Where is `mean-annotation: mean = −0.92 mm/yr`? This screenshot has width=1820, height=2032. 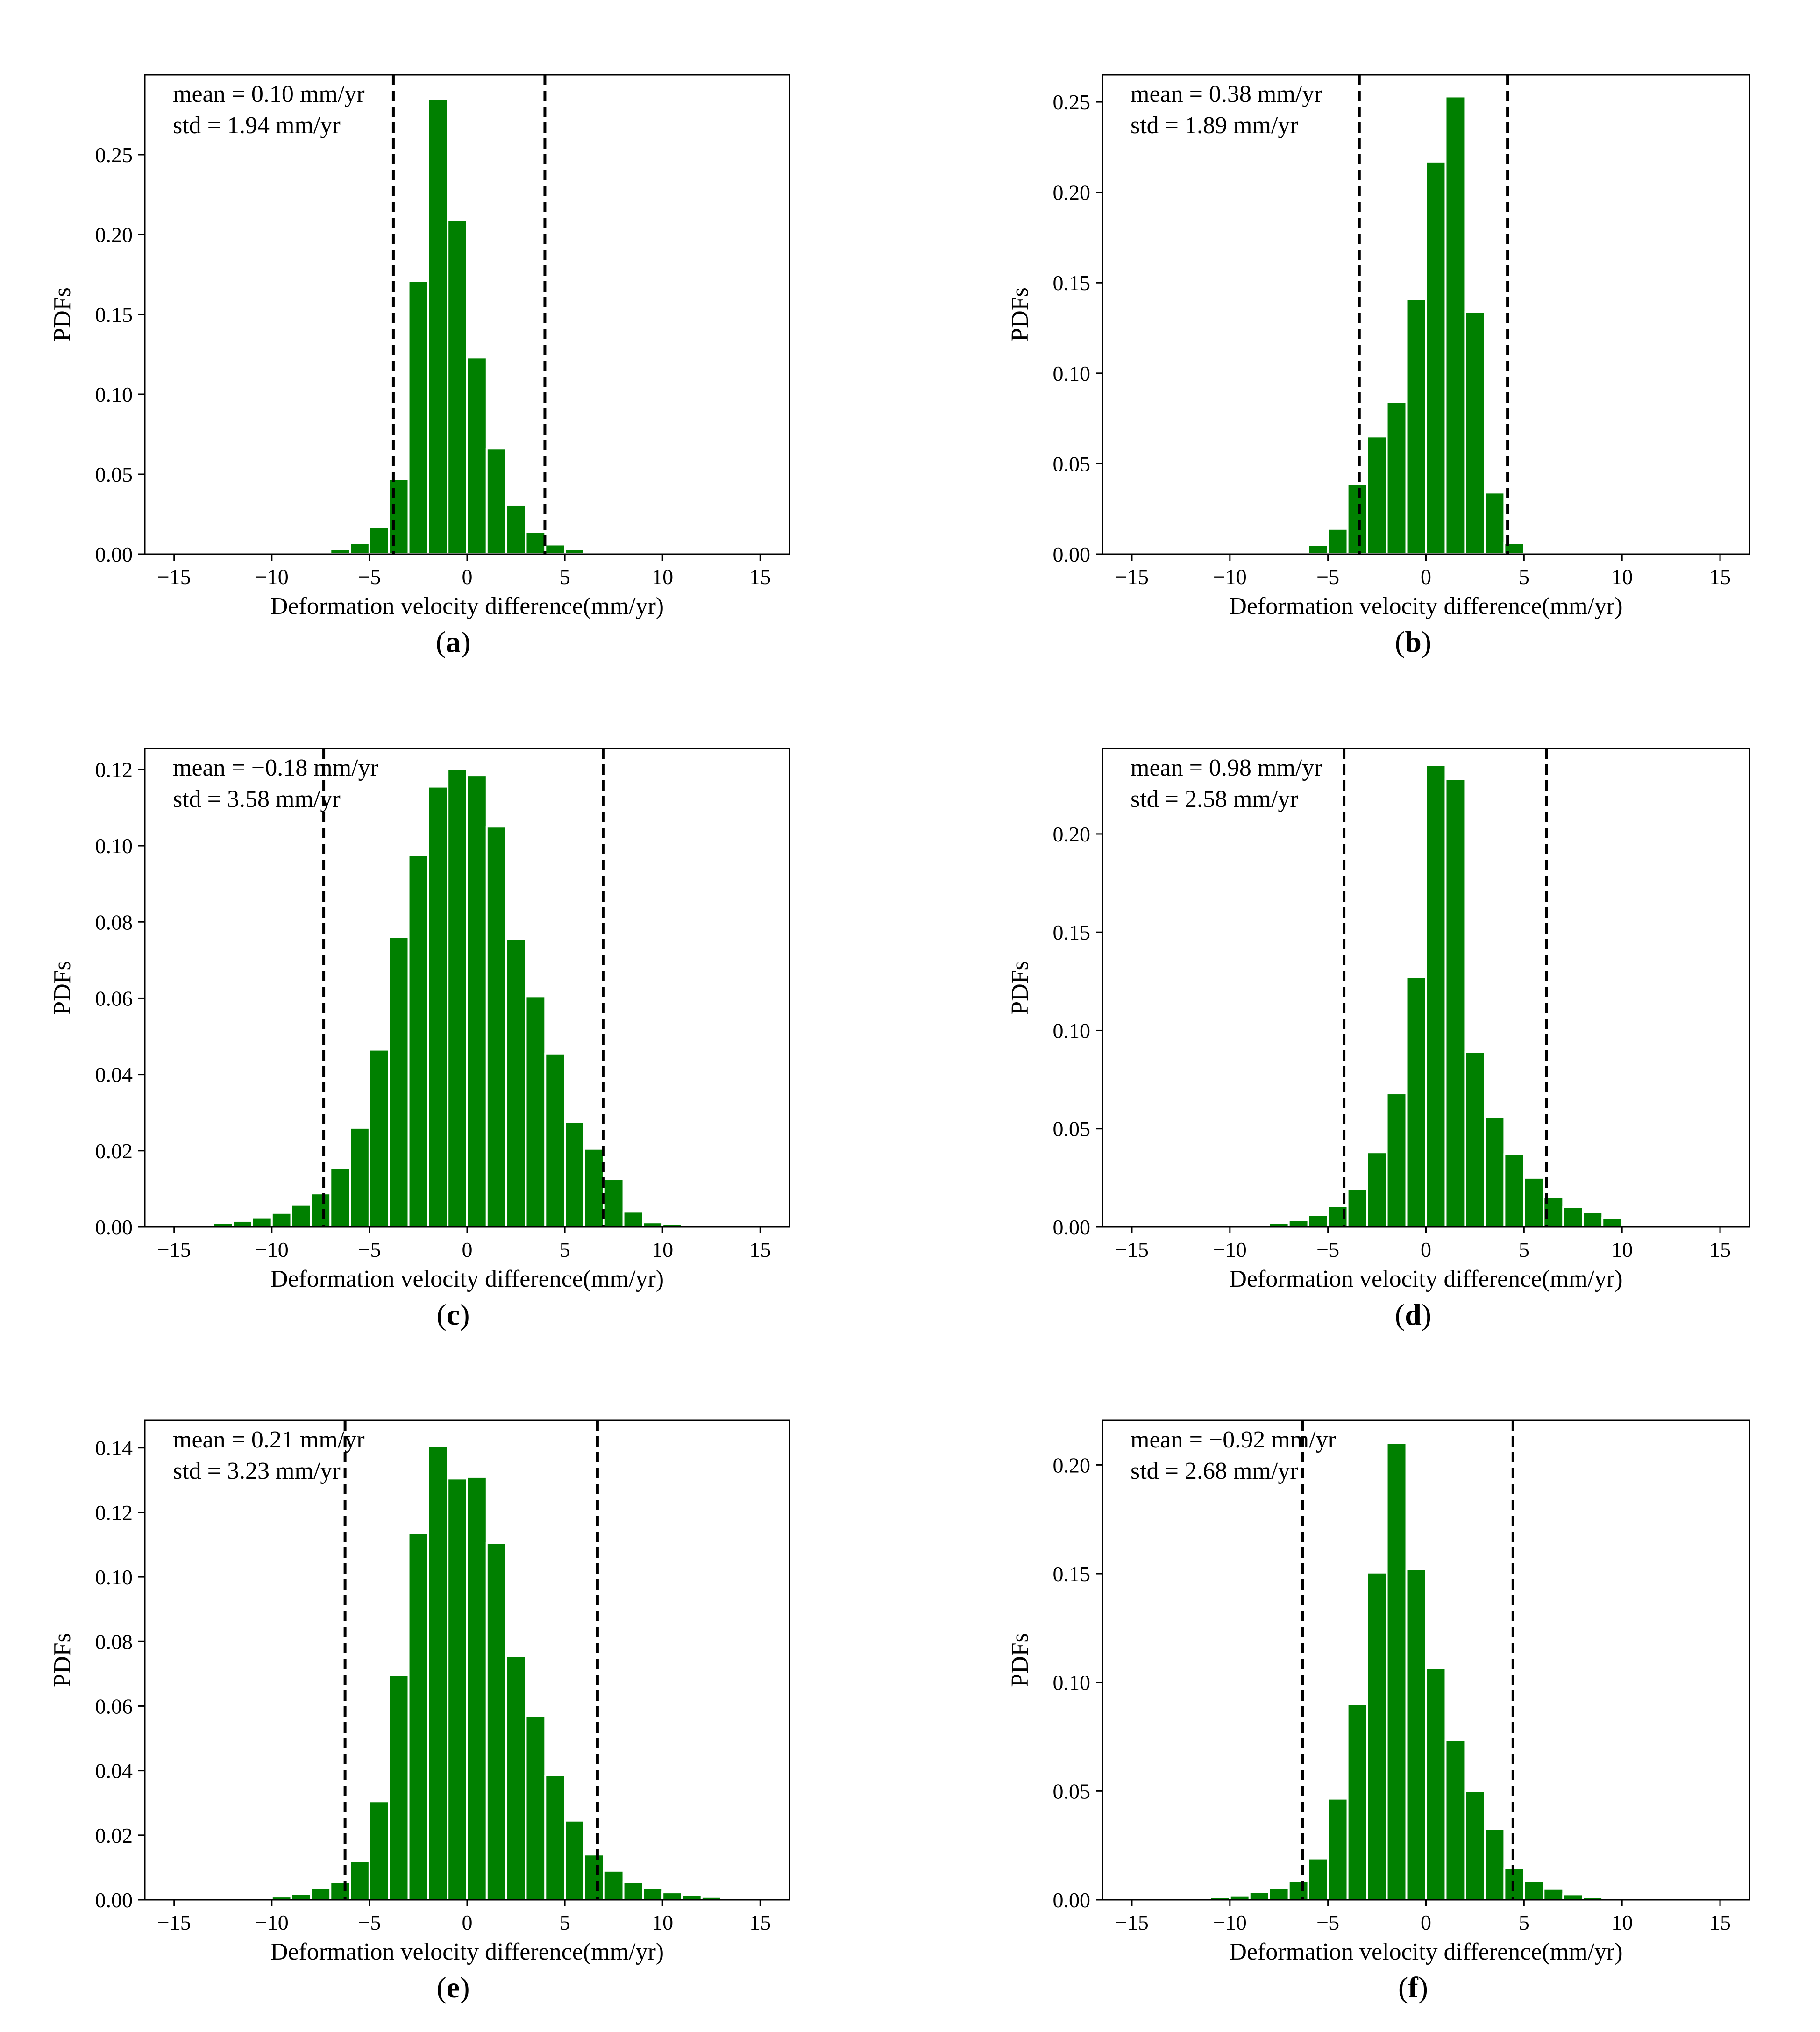
mean-annotation: mean = −0.92 mm/yr is located at coordinates (1233, 1440).